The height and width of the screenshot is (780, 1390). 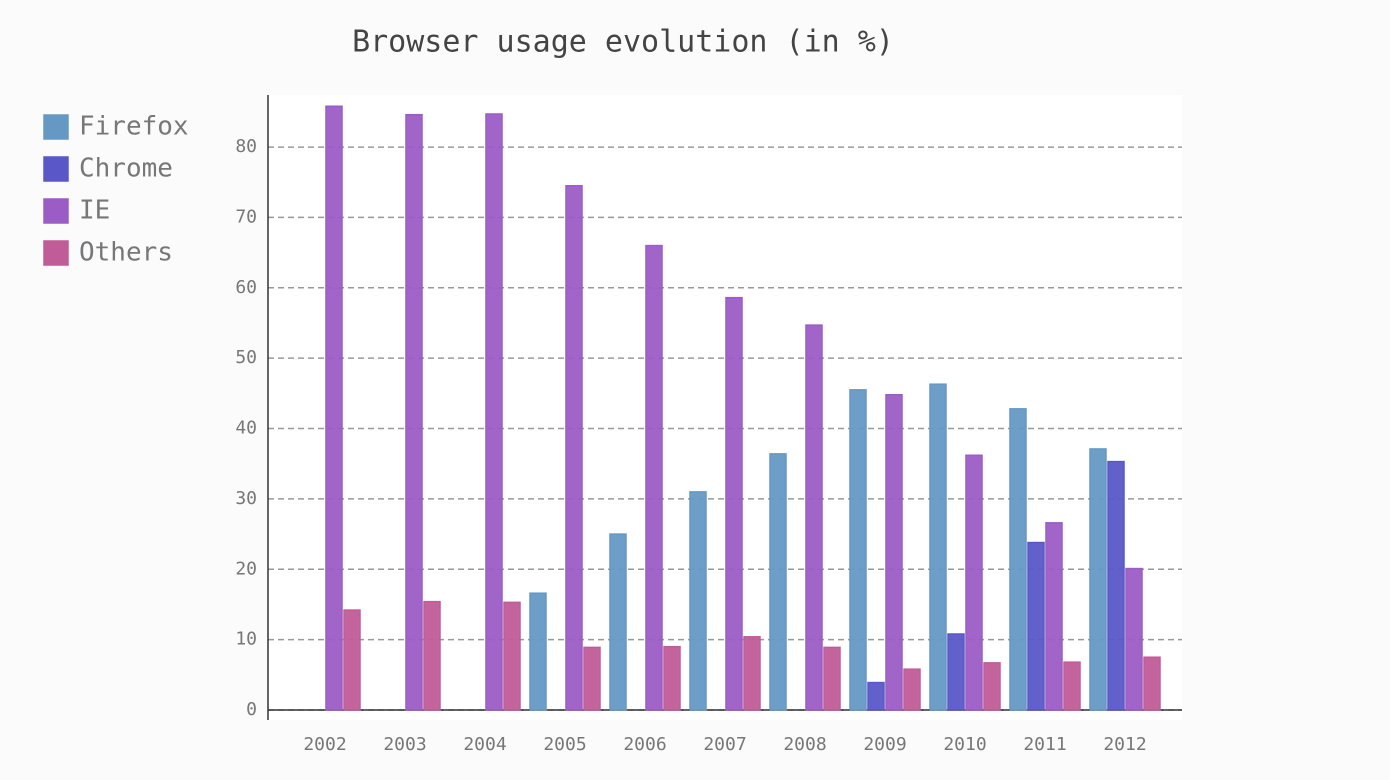 I want to click on x-tick-label: 2004, so click(x=484, y=744).